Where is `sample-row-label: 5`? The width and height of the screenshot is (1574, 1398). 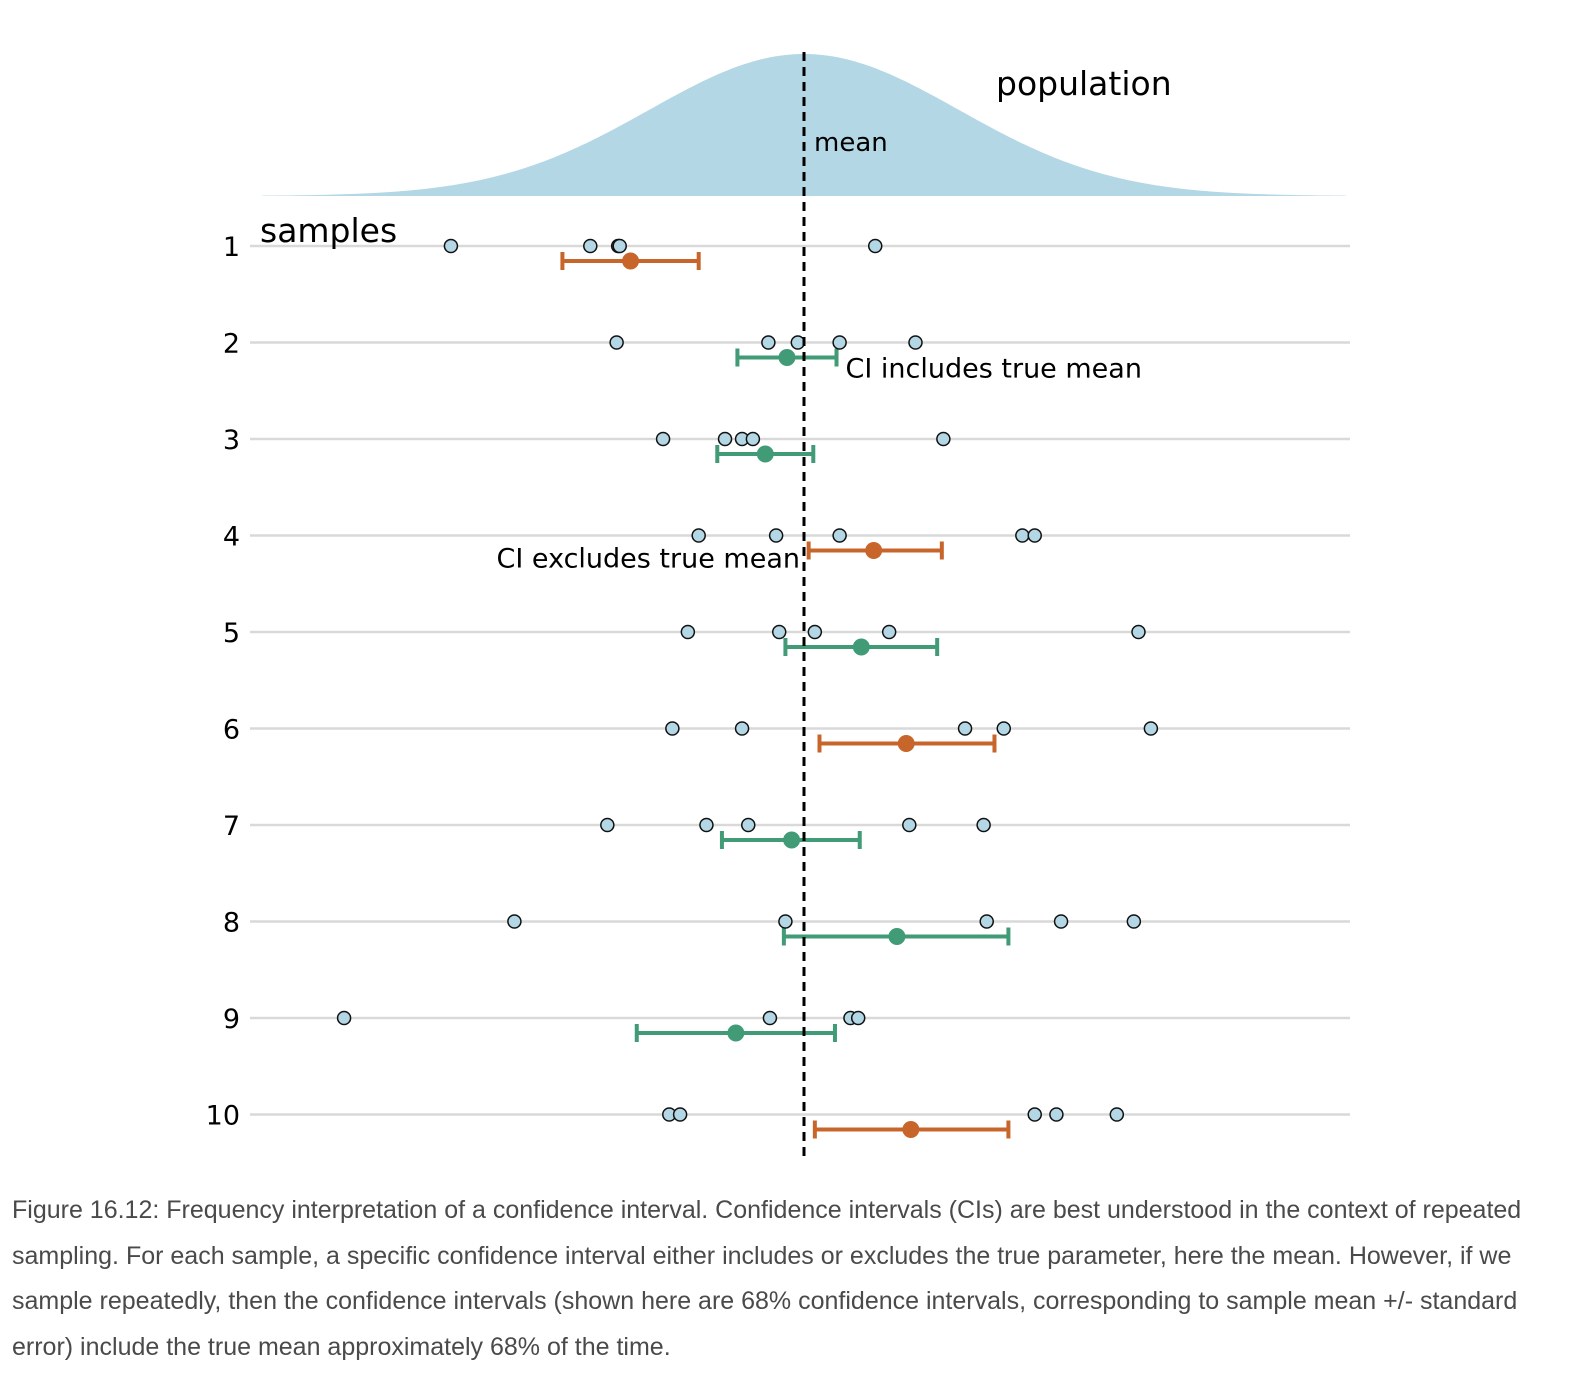
sample-row-label: 5 is located at coordinates (231, 633).